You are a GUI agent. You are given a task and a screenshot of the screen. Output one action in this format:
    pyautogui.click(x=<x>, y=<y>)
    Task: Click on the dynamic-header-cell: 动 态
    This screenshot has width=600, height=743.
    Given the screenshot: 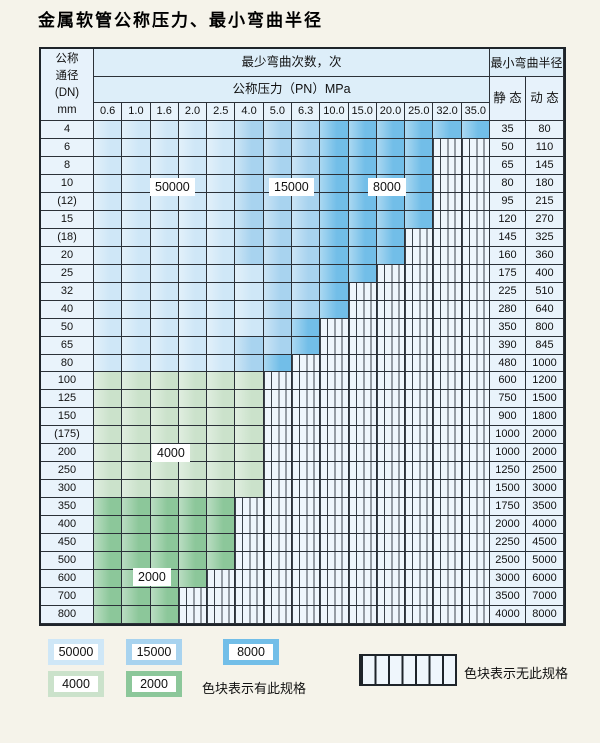 What is the action you would take?
    pyautogui.click(x=545, y=99)
    